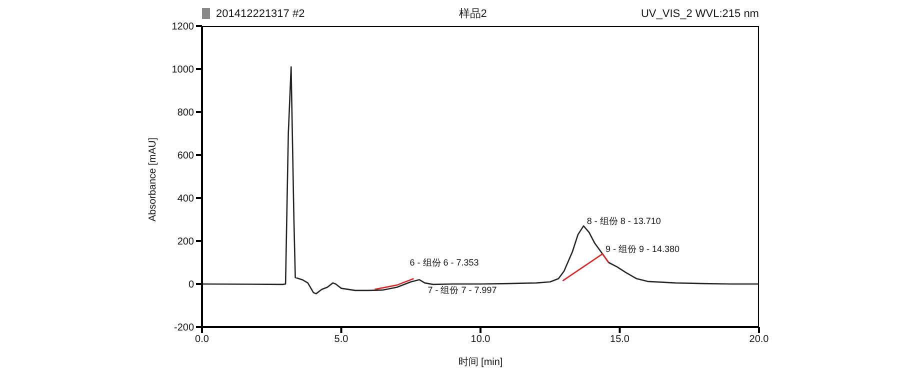 Image resolution: width=914 pixels, height=384 pixels. What do you see at coordinates (623, 221) in the screenshot?
I see `annotation: 8 - 组份 8 - 13.710` at bounding box center [623, 221].